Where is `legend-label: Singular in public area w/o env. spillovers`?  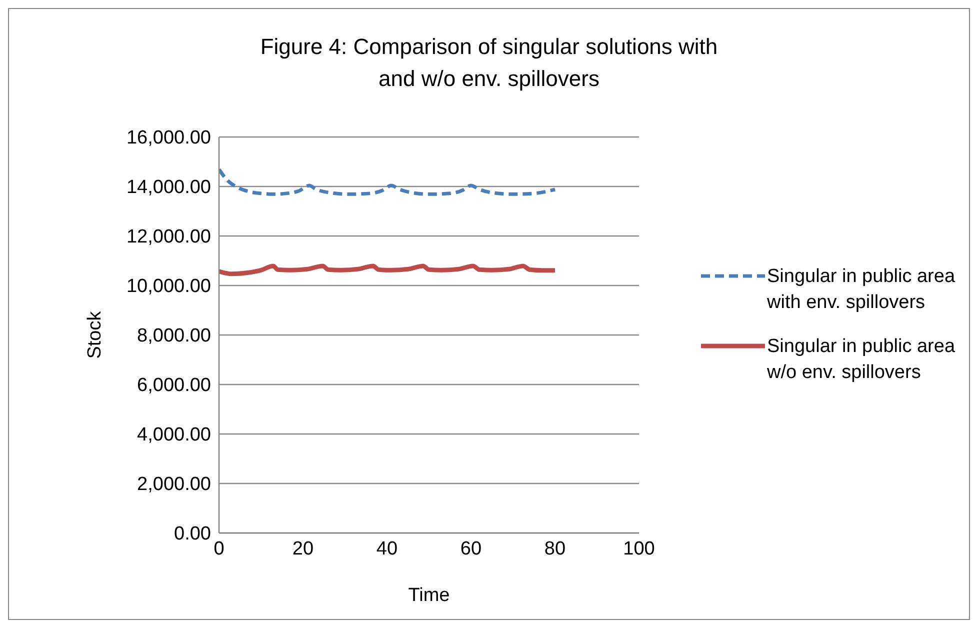
legend-label: Singular in public area w/o env. spillovers is located at coordinates (861, 360).